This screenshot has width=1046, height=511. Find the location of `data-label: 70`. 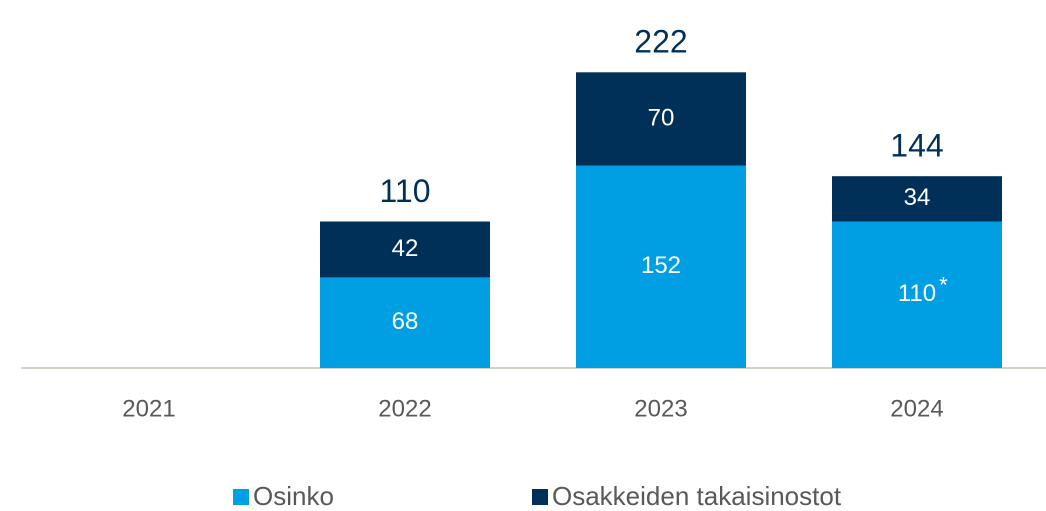

data-label: 70 is located at coordinates (661, 117).